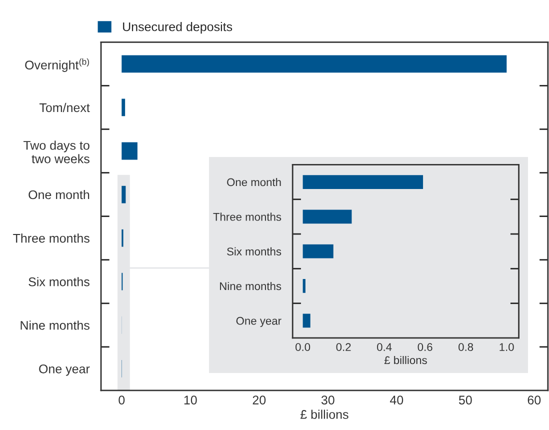  Describe the element at coordinates (121, 400) in the screenshot. I see `x-tick-label: 0` at that location.